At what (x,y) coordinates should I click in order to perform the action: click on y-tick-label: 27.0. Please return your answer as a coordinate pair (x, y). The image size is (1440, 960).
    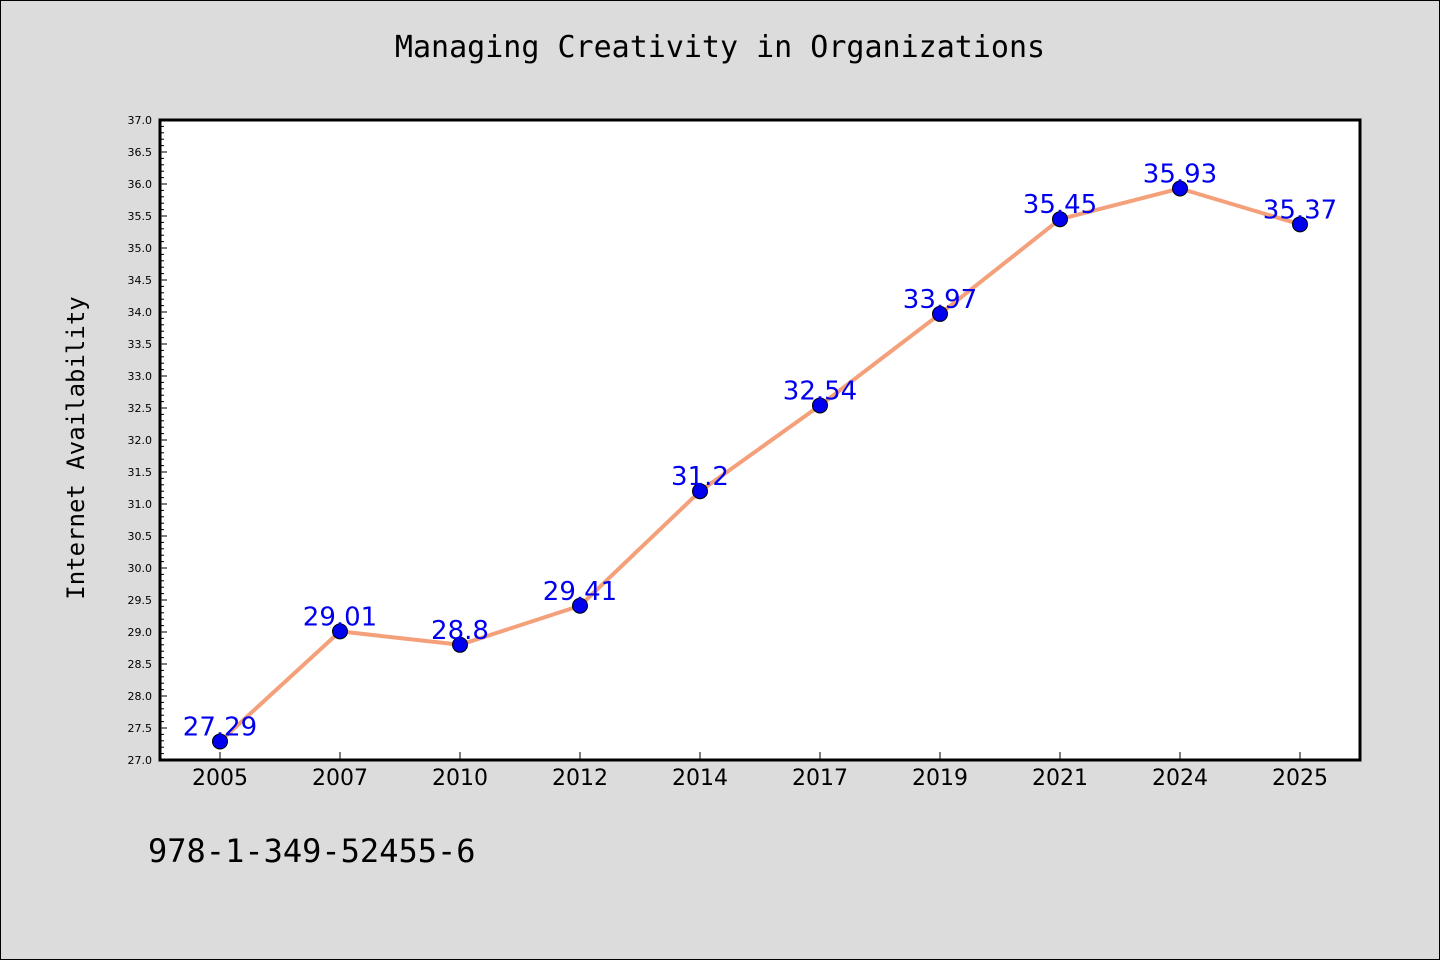
    Looking at the image, I should click on (140, 760).